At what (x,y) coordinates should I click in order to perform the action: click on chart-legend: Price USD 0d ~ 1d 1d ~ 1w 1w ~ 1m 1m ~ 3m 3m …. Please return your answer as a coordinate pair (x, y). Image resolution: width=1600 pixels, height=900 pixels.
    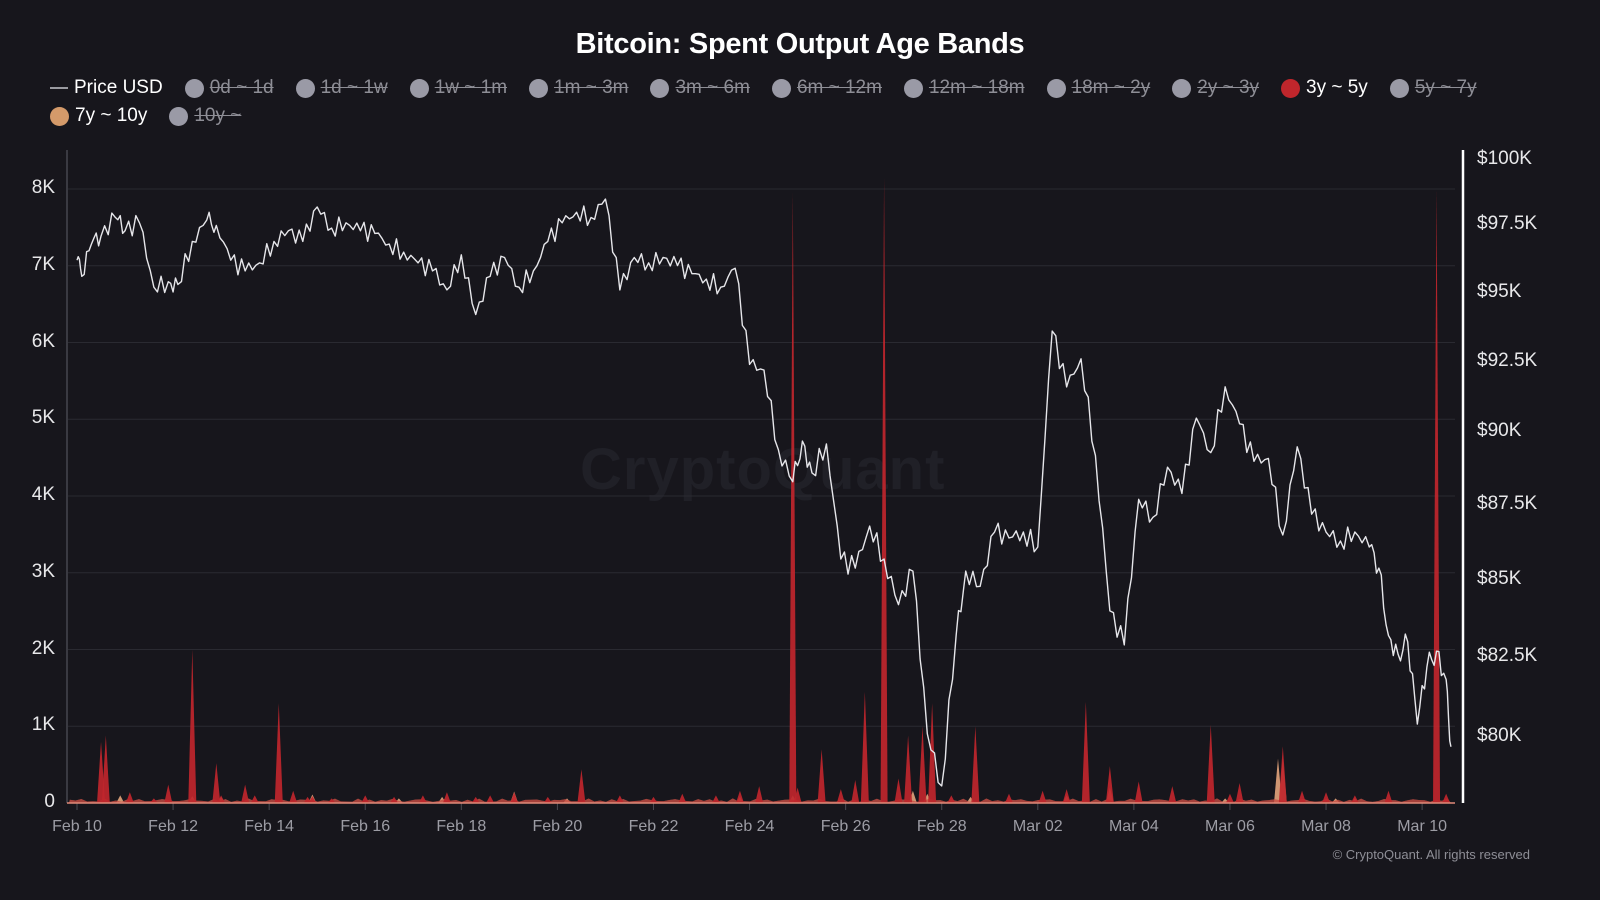
    Looking at the image, I should click on (810, 102).